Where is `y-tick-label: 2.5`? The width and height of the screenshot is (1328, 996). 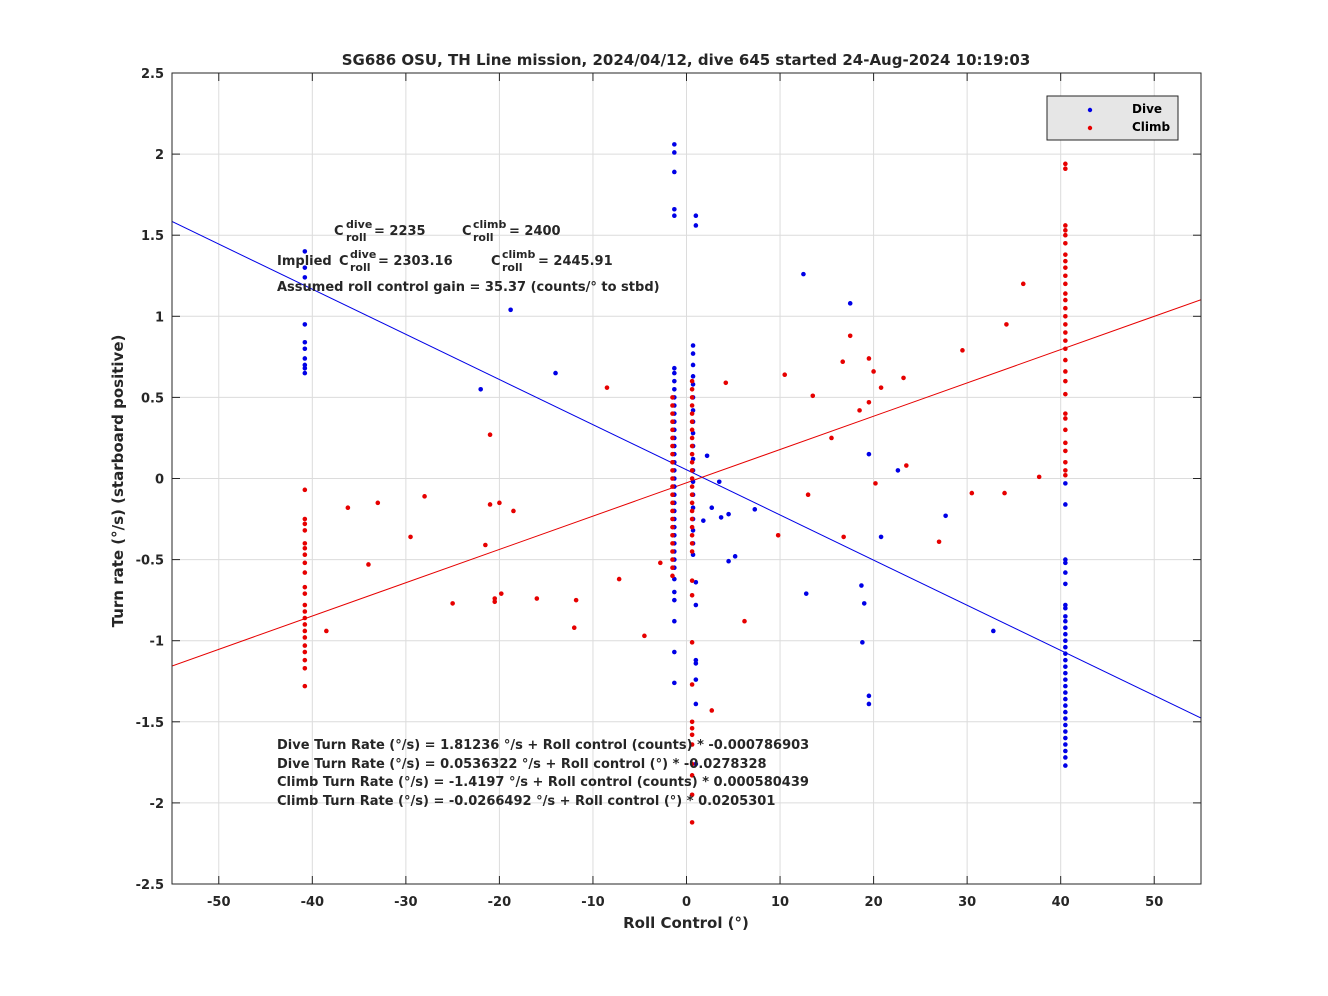 y-tick-label: 2.5 is located at coordinates (152, 74).